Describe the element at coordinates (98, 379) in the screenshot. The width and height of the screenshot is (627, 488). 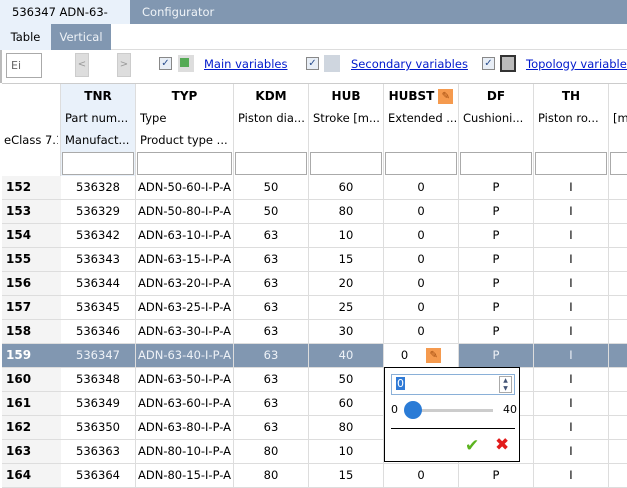
I see `cell-tnr: 536348` at that location.